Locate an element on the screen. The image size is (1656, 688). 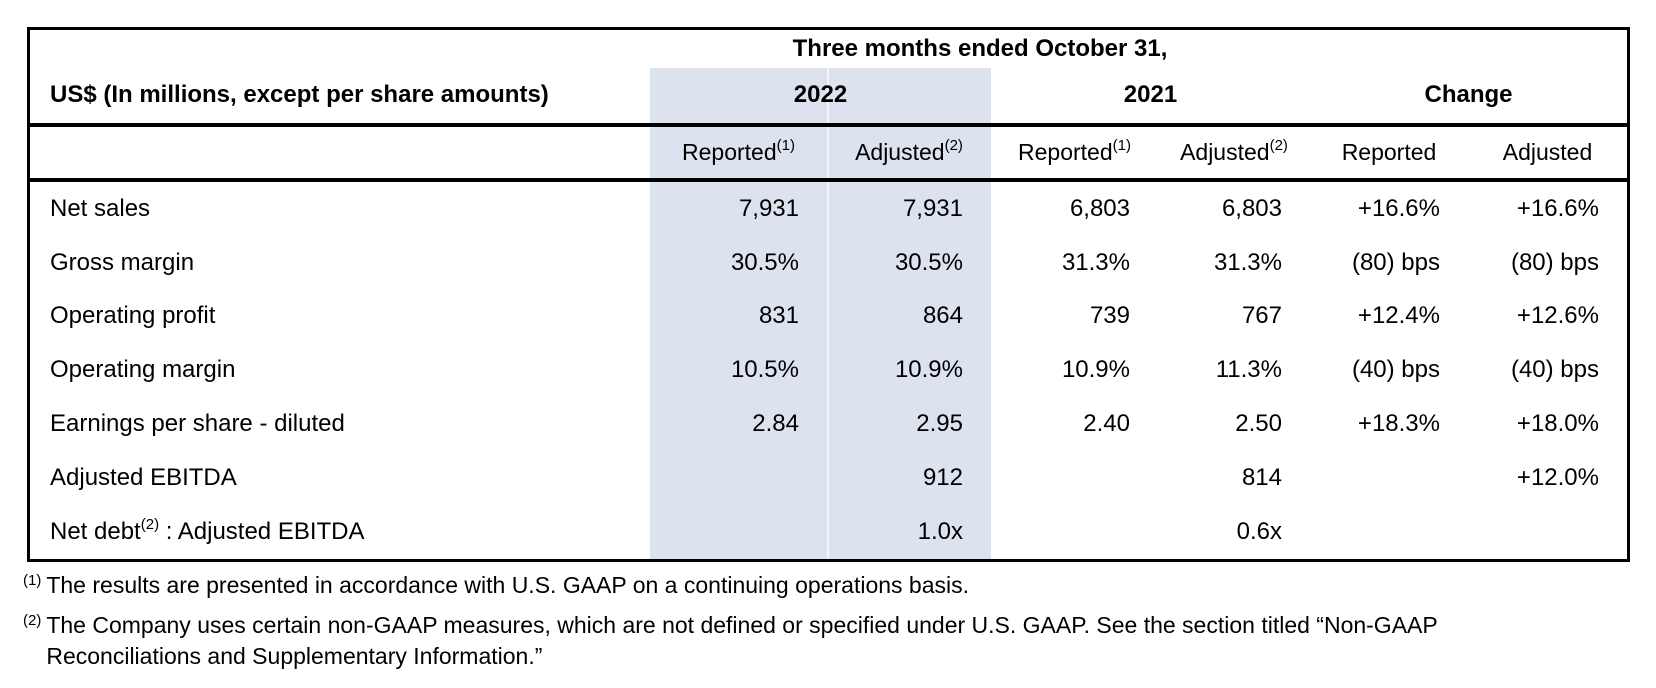
cell-value: +18.3% is located at coordinates (1398, 424).